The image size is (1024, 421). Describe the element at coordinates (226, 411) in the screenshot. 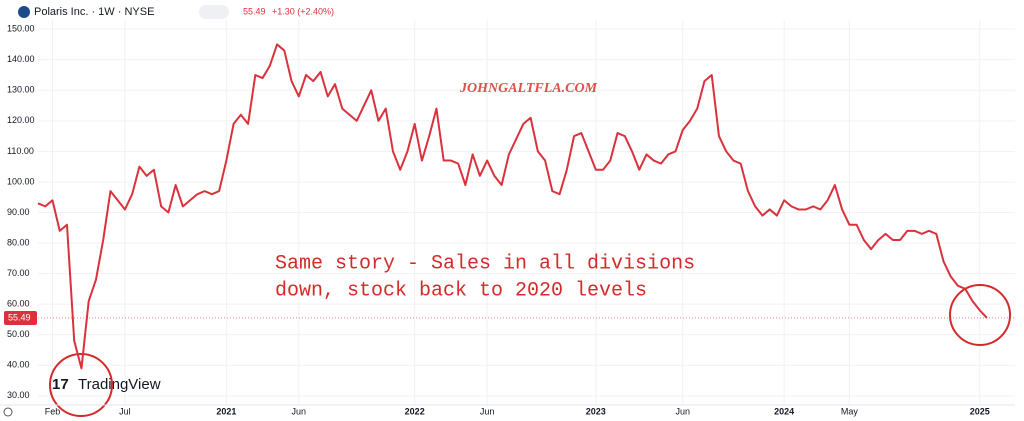

I see `x-tick-label: 2021` at that location.